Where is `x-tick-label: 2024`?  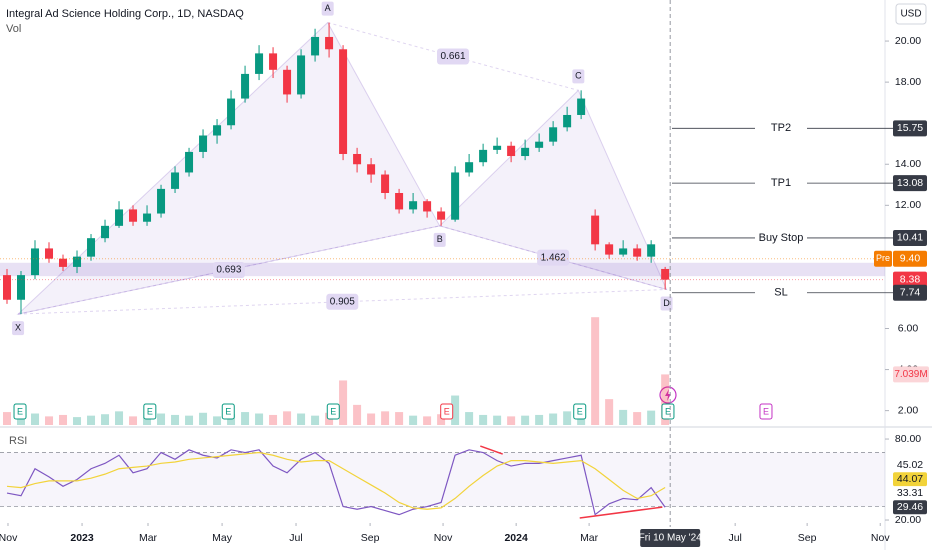 x-tick-label: 2024 is located at coordinates (516, 538).